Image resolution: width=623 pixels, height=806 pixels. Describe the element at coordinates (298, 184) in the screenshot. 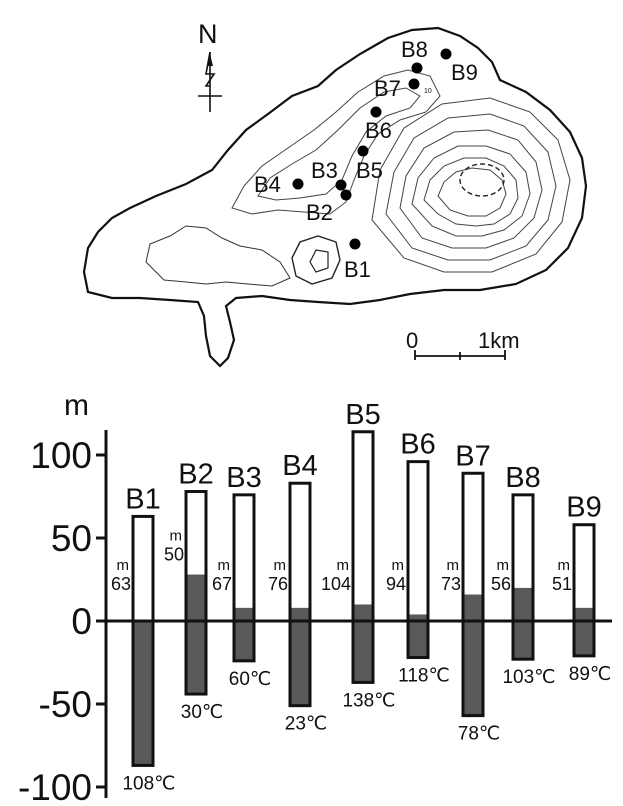

I see `borehole-point-b4` at that location.